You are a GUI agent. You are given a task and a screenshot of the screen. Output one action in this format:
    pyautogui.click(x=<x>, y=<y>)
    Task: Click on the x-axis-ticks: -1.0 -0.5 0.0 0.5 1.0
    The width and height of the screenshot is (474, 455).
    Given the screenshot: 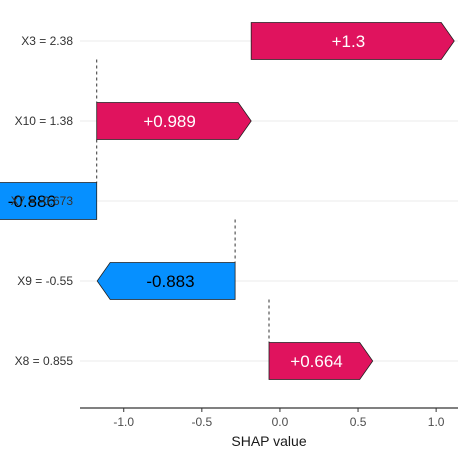 What is the action you would take?
    pyautogui.click(x=279, y=418)
    